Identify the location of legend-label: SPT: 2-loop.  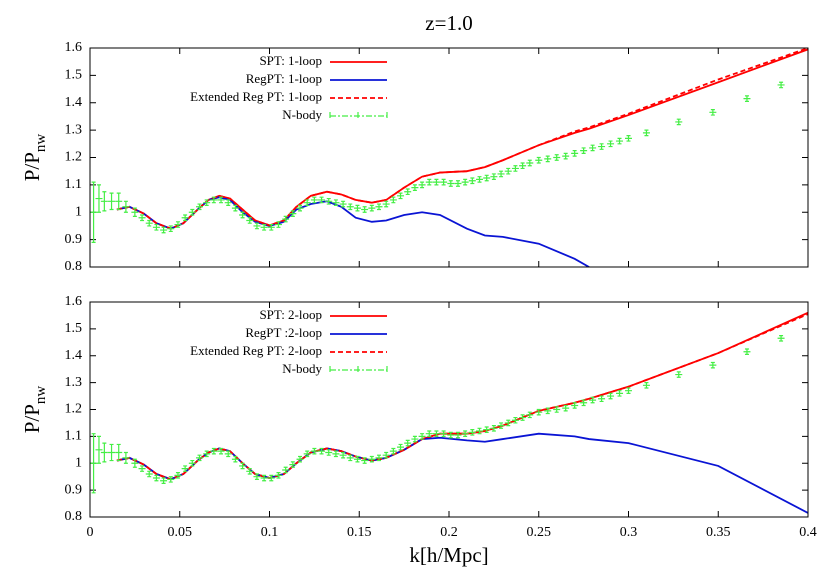
(290, 314).